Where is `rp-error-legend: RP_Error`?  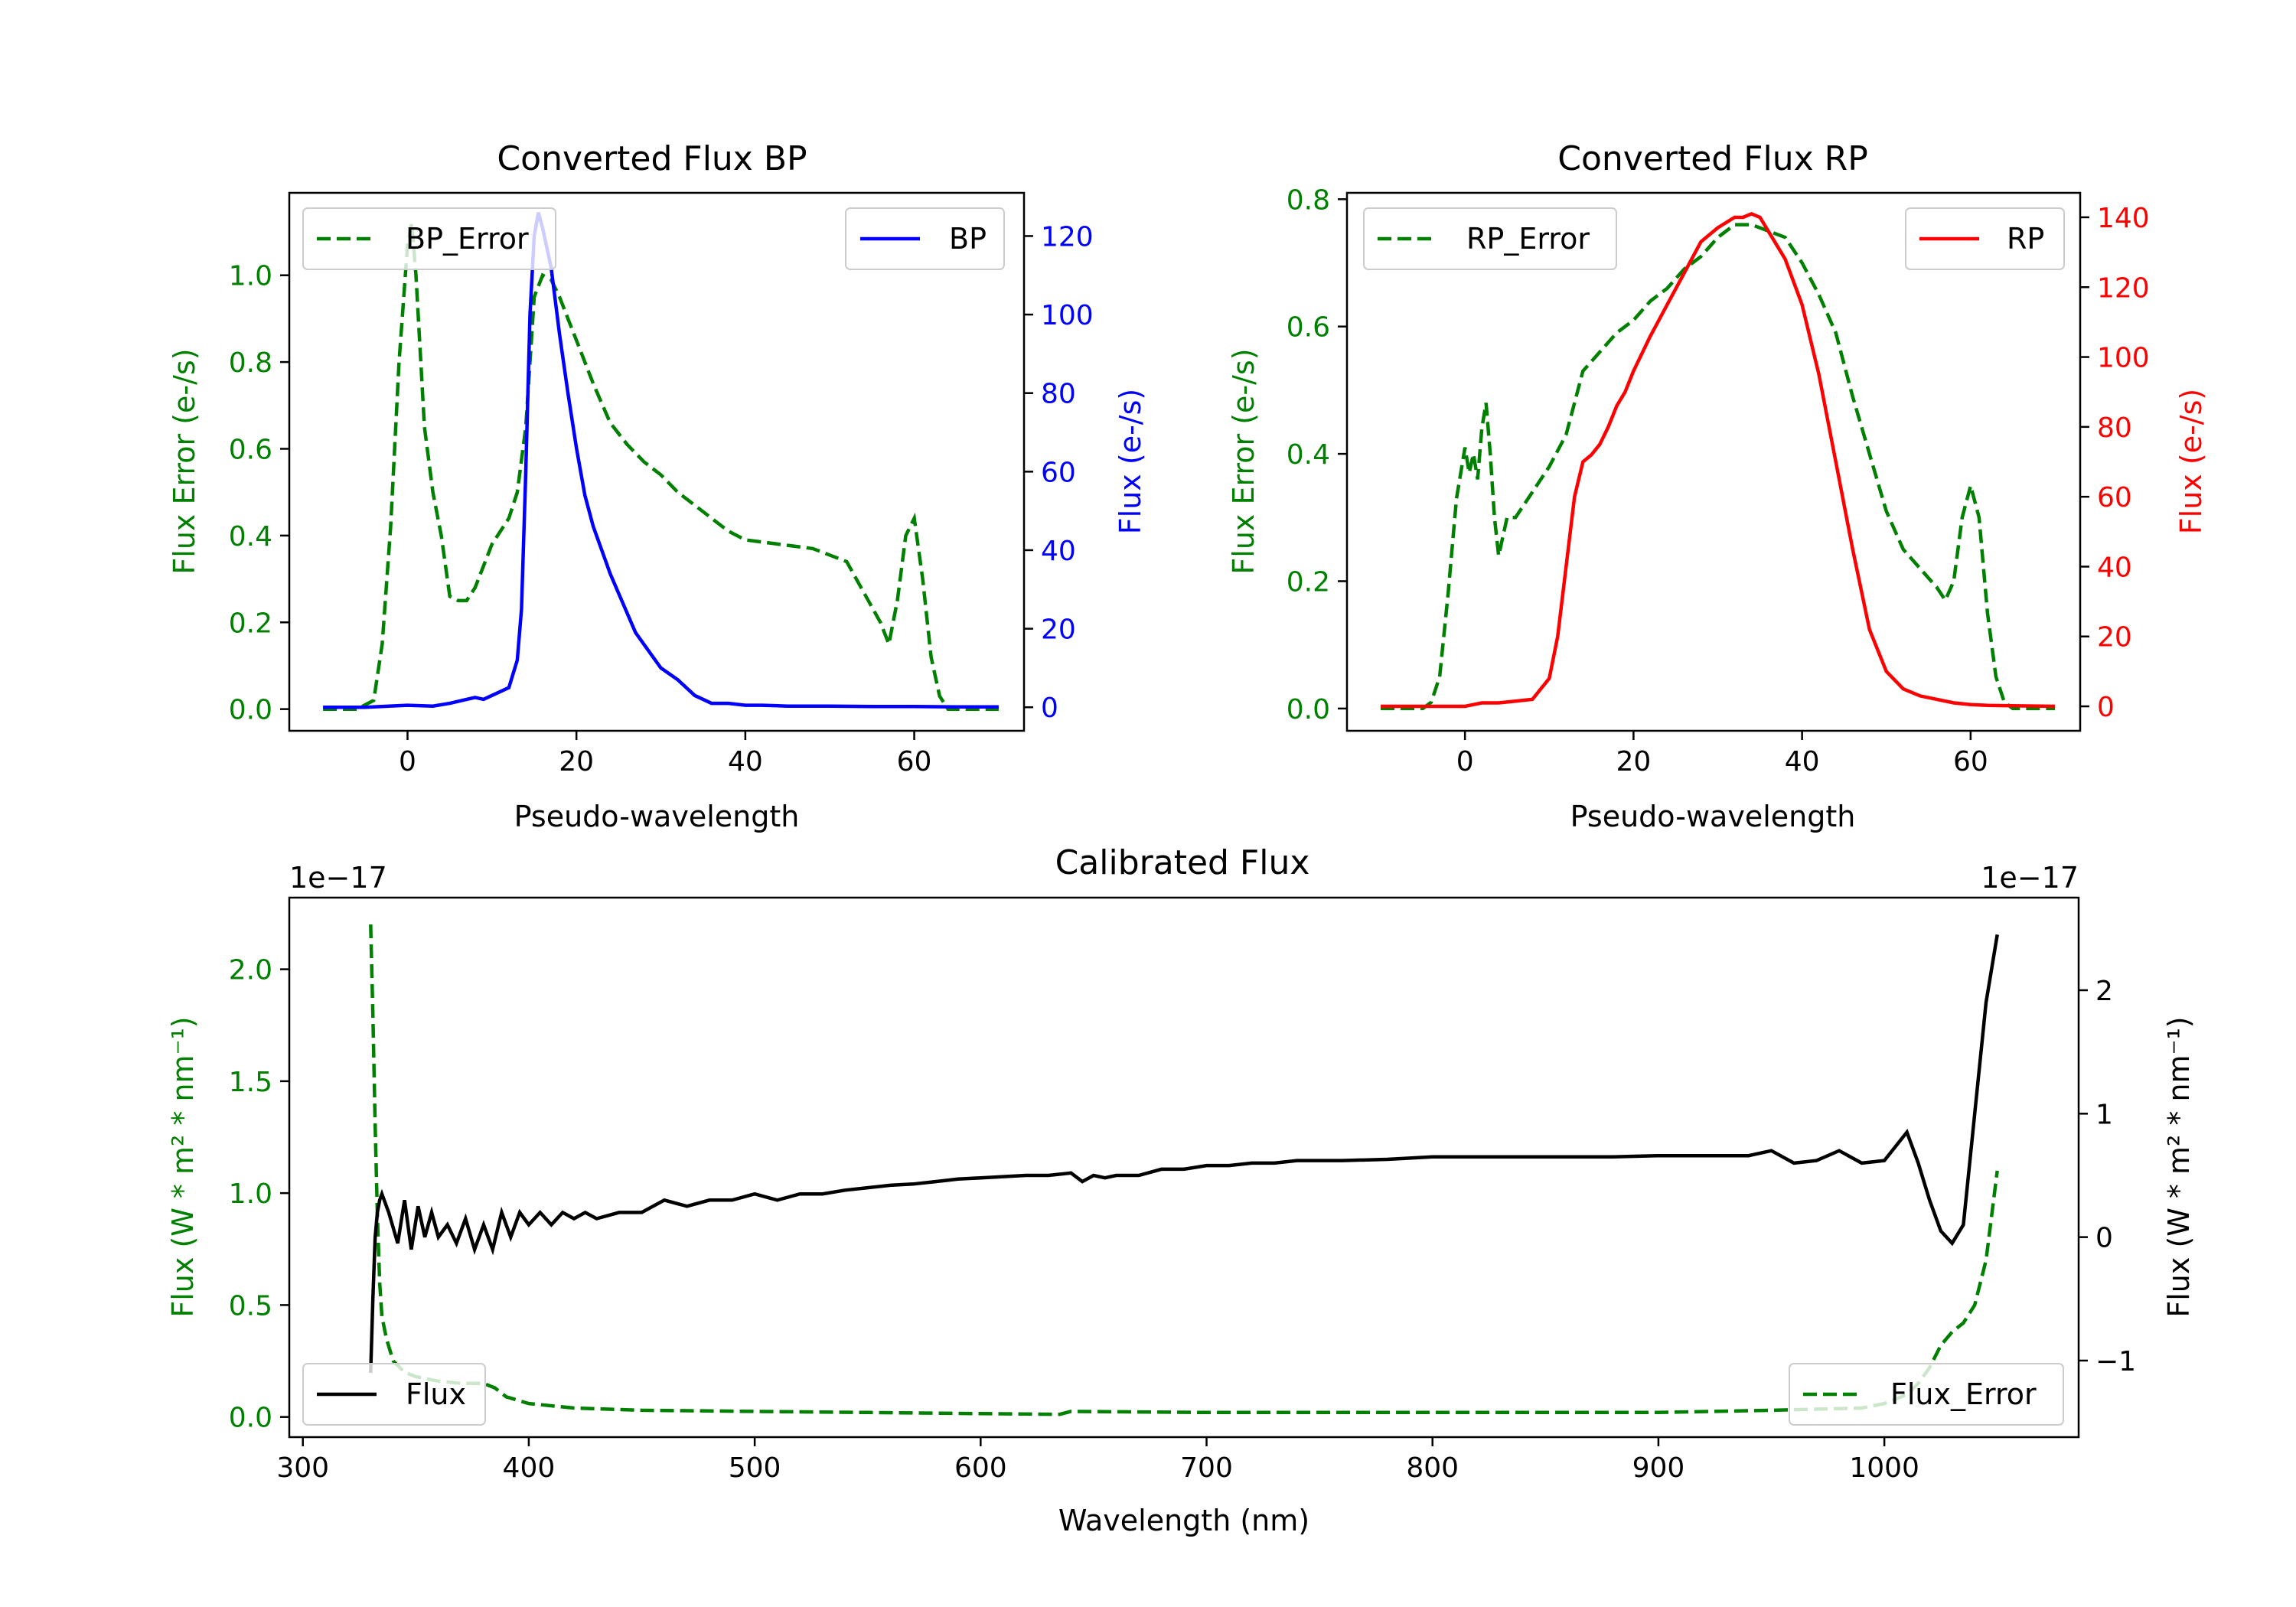
rp-error-legend: RP_Error is located at coordinates (1490, 239).